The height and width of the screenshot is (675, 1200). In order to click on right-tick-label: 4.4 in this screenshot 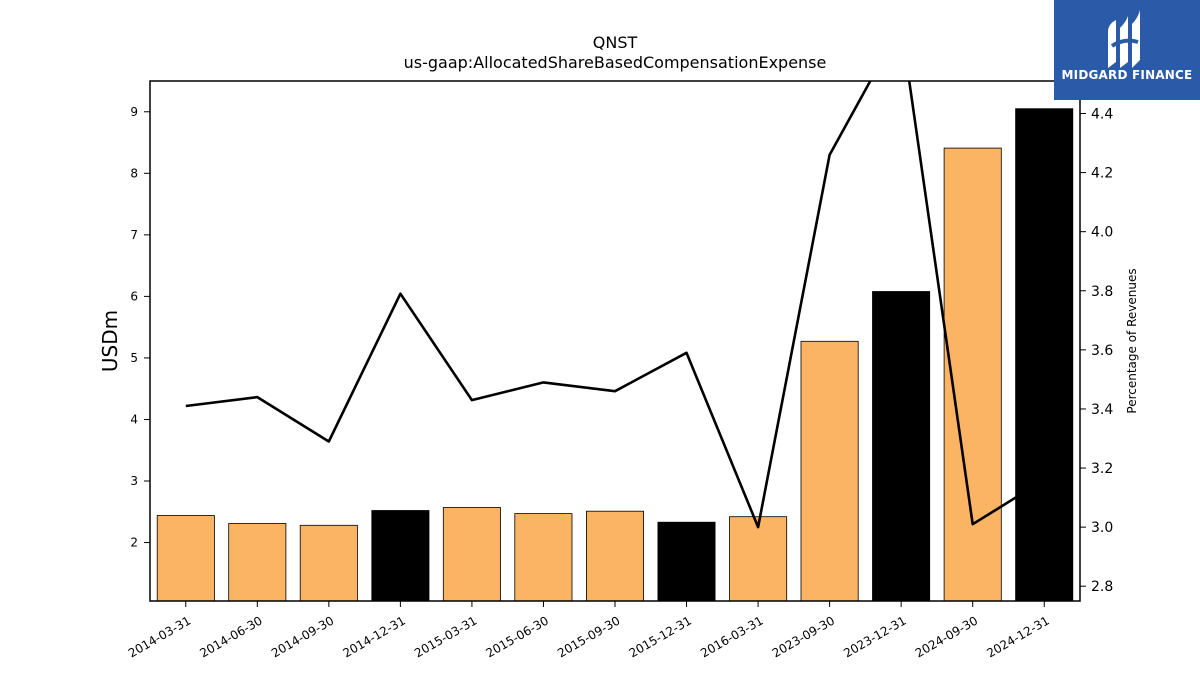, I will do `click(1102, 115)`.